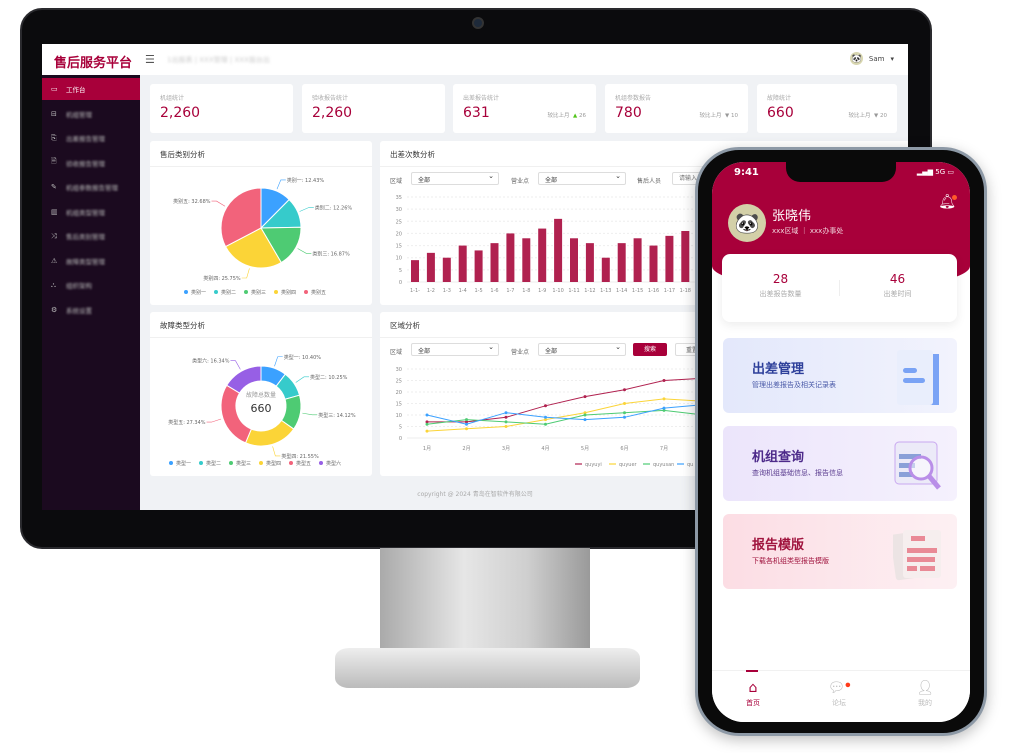 The width and height of the screenshot is (1028, 753). Describe the element at coordinates (524, 108) in the screenshot. I see `stat-card: 出差报告统计 631 较比上月 ▲ 26` at that location.